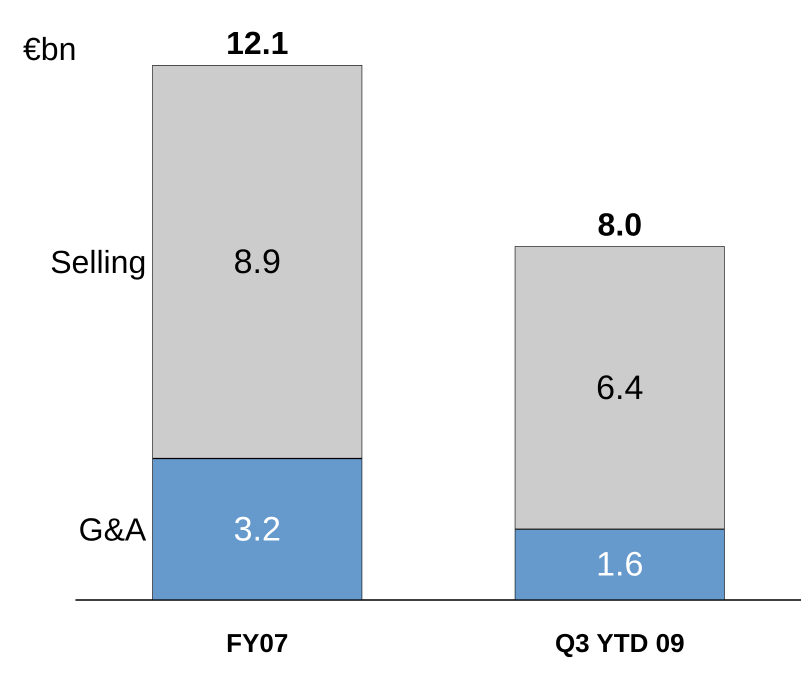  What do you see at coordinates (257, 529) in the screenshot?
I see `data-label: 3.2` at bounding box center [257, 529].